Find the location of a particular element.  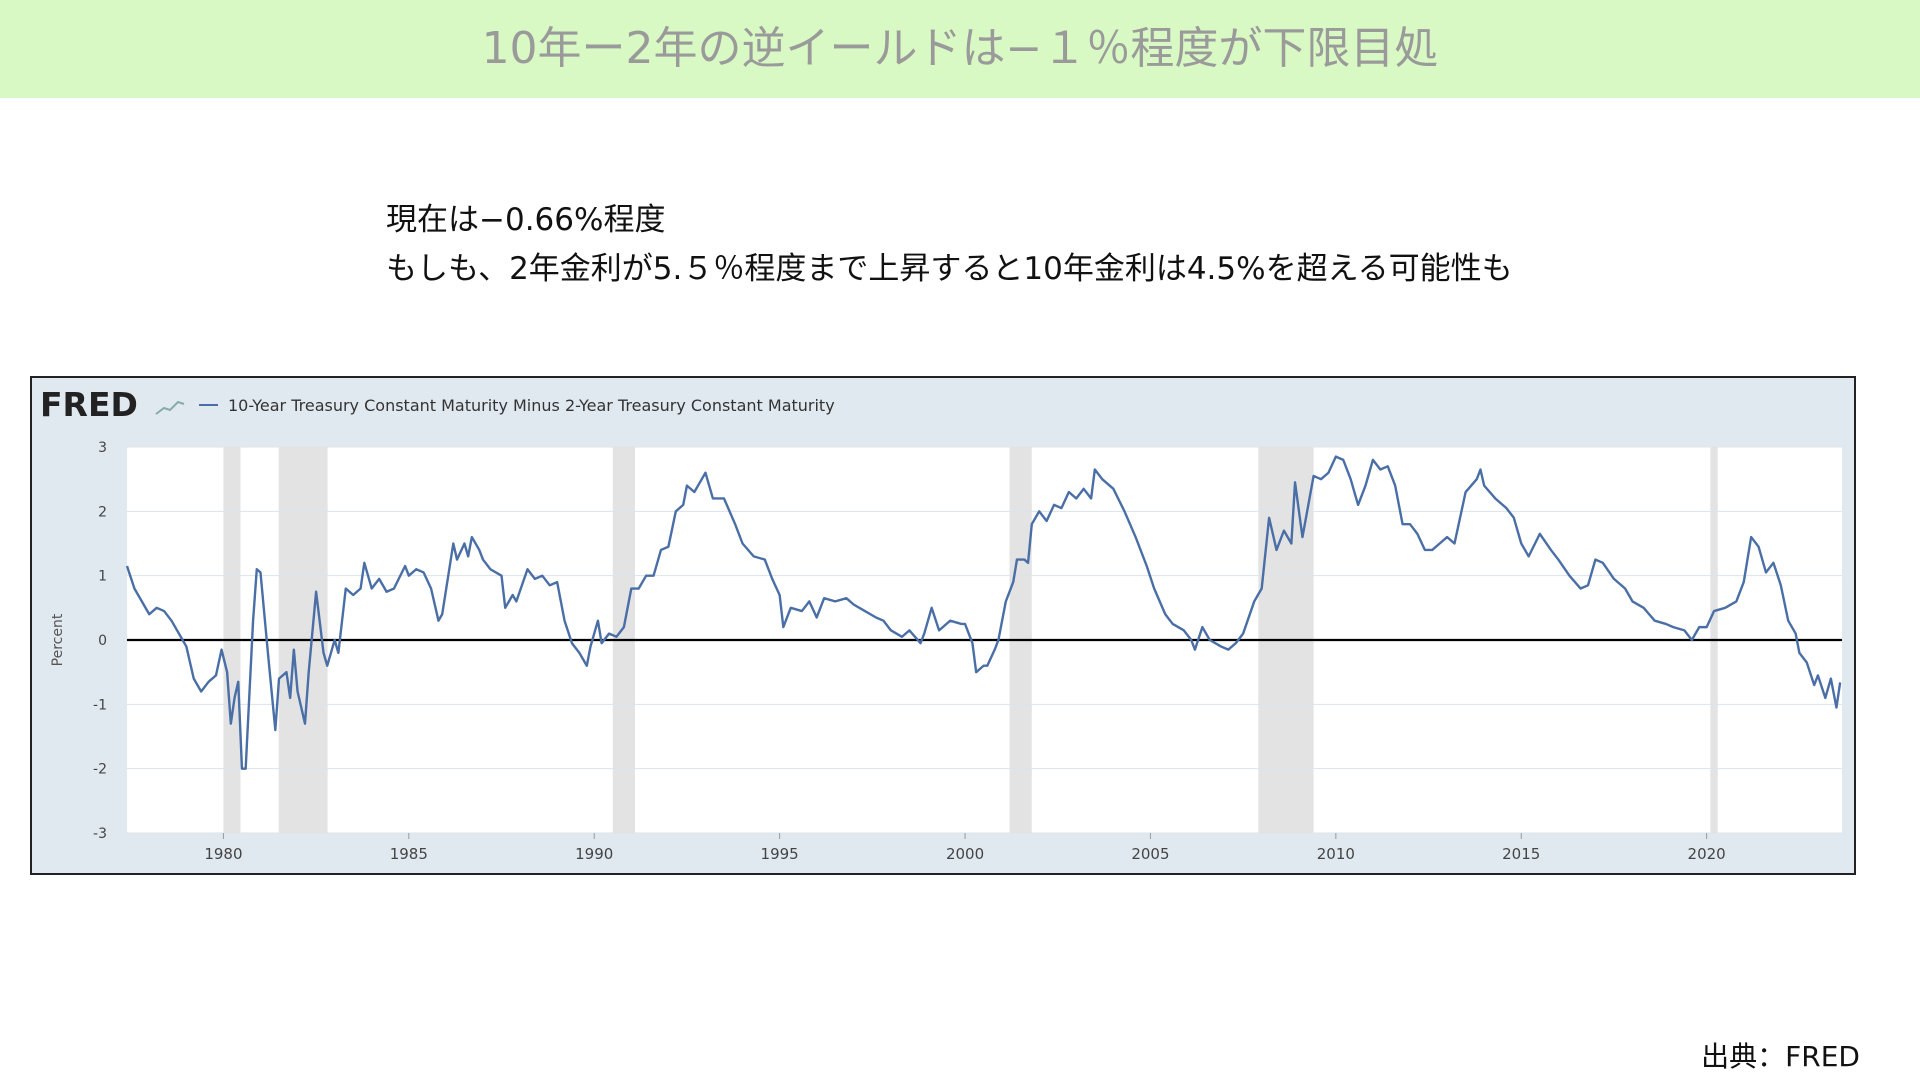

x-tick-label: 2010 is located at coordinates (1336, 854).